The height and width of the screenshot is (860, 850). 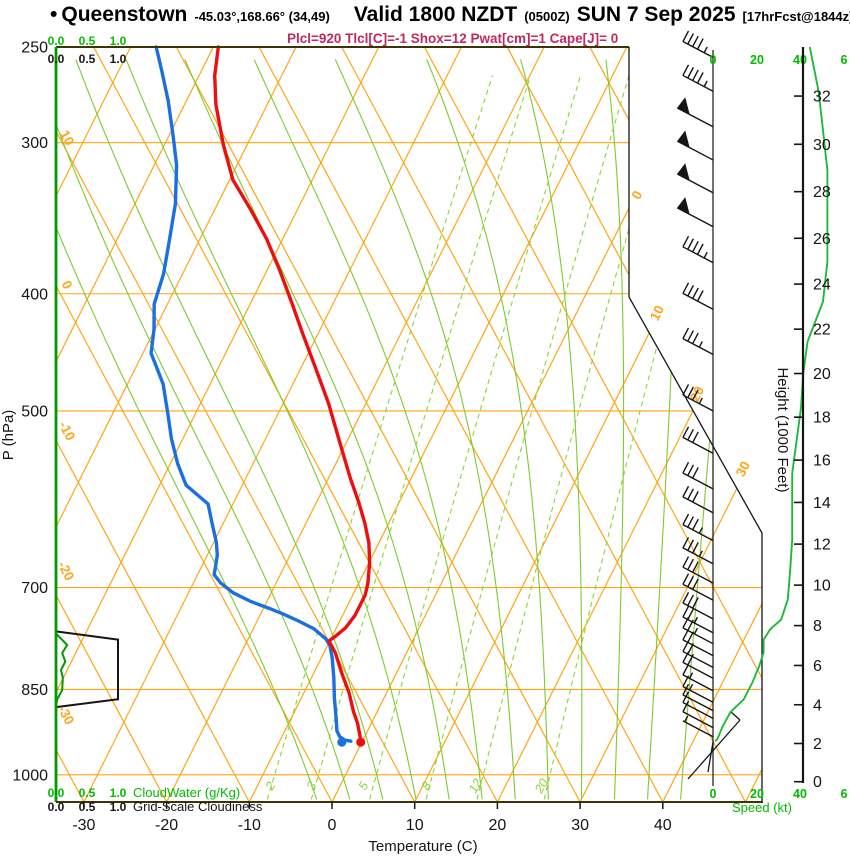 What do you see at coordinates (762, 807) in the screenshot?
I see `speed-axis-label: Speed (kt)` at bounding box center [762, 807].